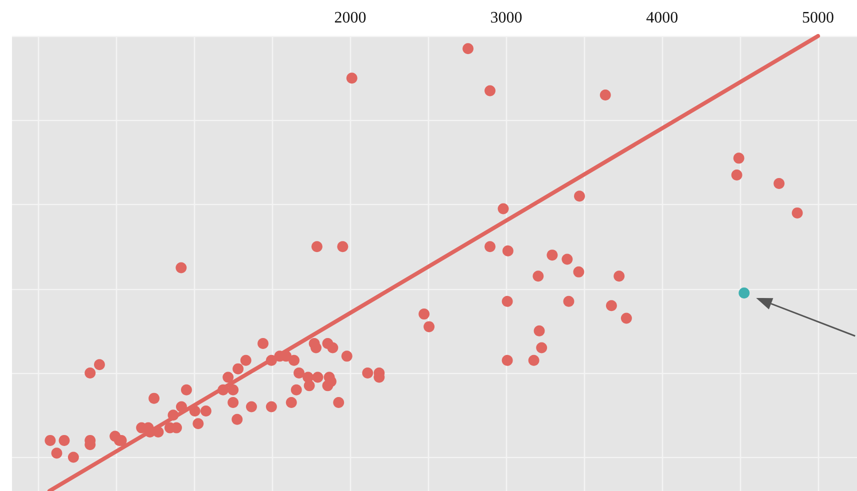  What do you see at coordinates (818, 18) in the screenshot?
I see `x-tick-label: 5000` at bounding box center [818, 18].